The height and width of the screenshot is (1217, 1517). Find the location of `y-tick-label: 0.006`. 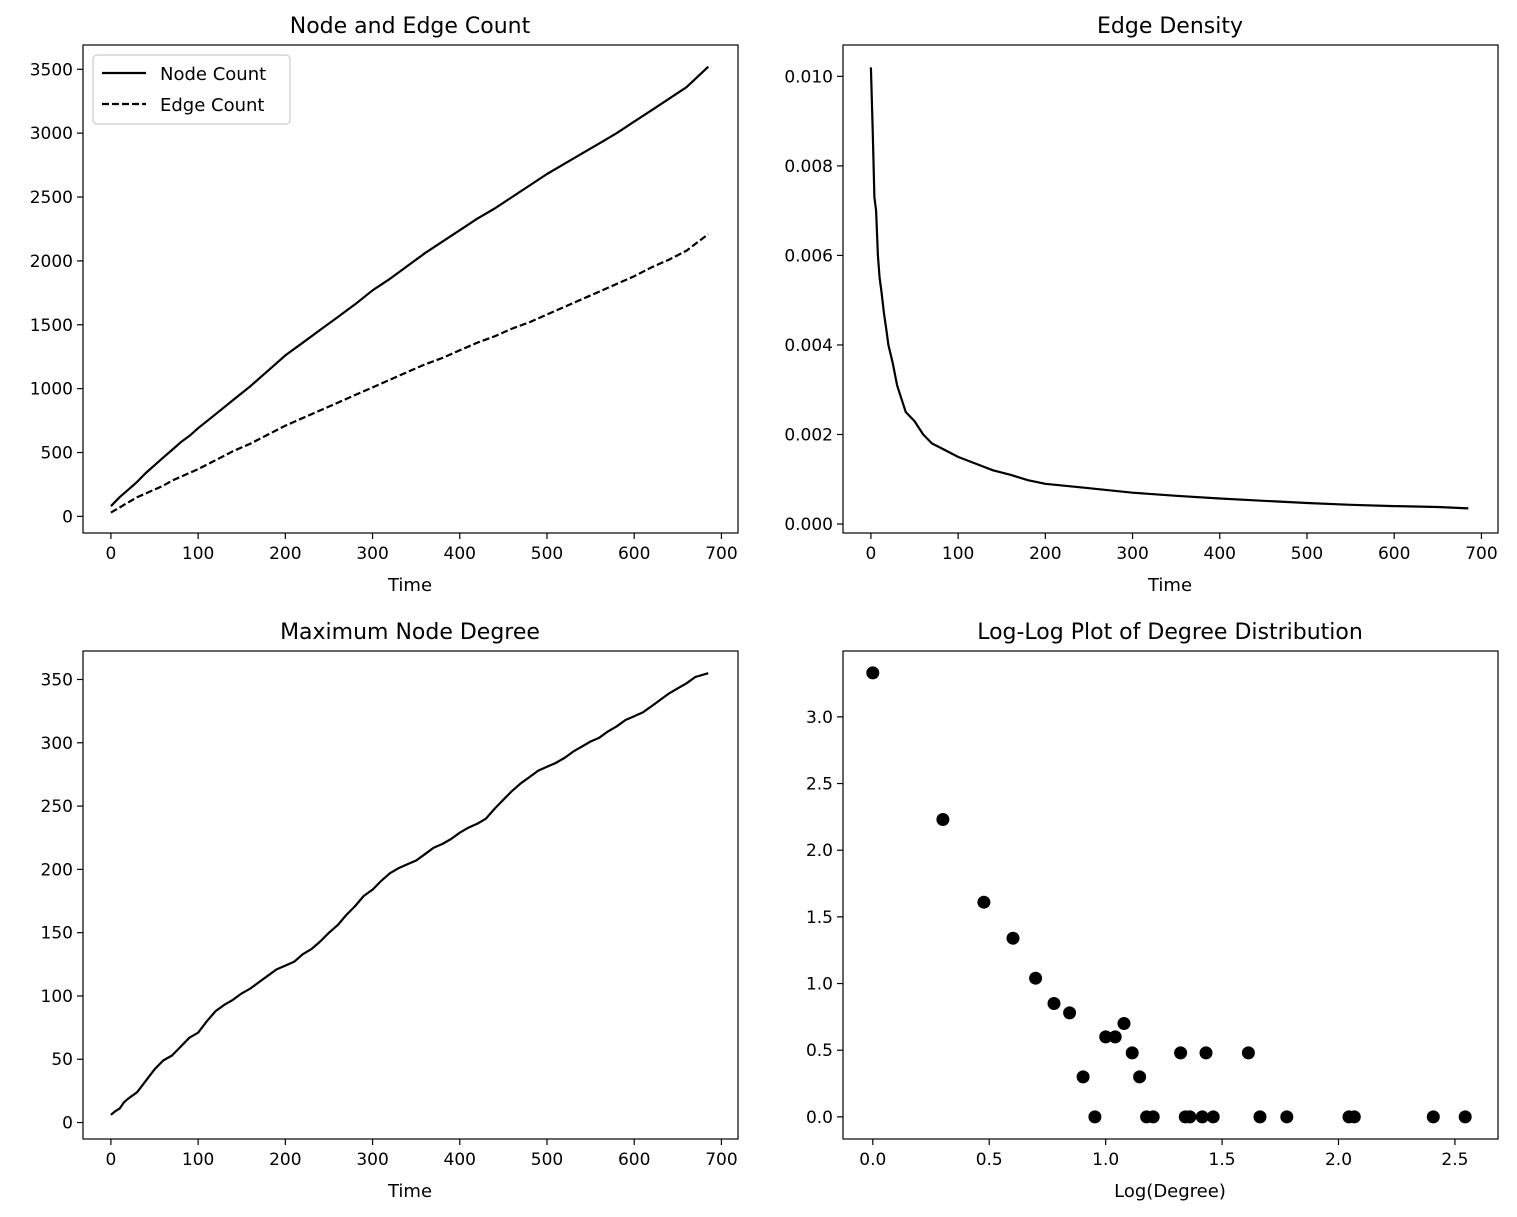

y-tick-label: 0.006 is located at coordinates (808, 256).